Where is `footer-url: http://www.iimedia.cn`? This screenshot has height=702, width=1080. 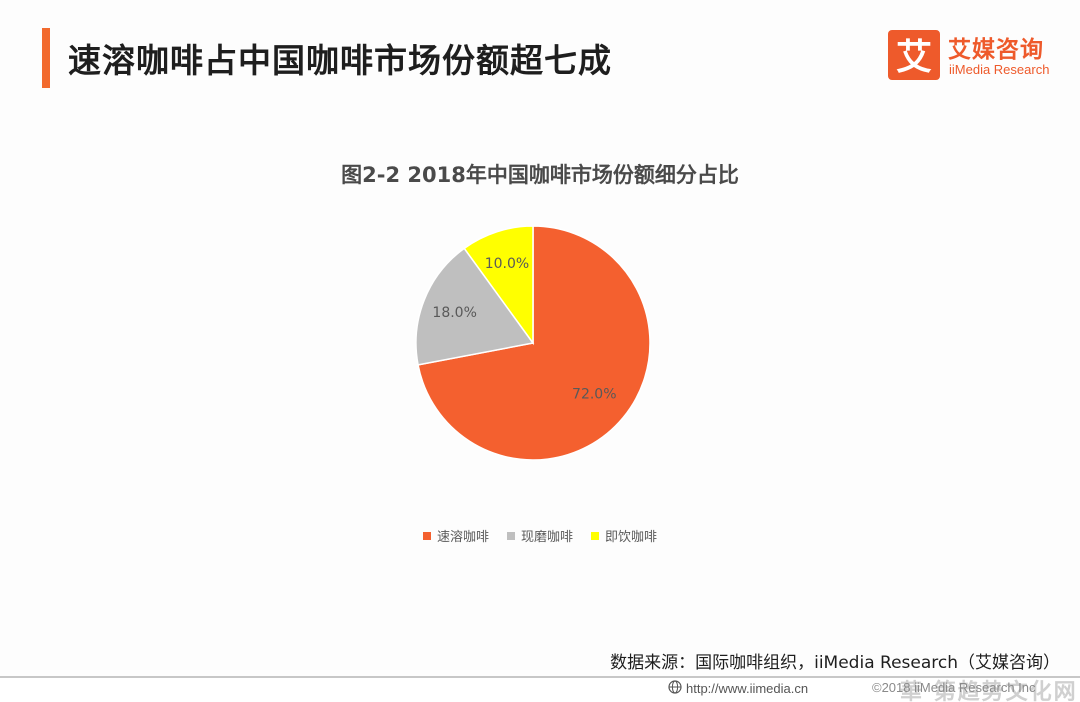
footer-url: http://www.iimedia.cn is located at coordinates (738, 688).